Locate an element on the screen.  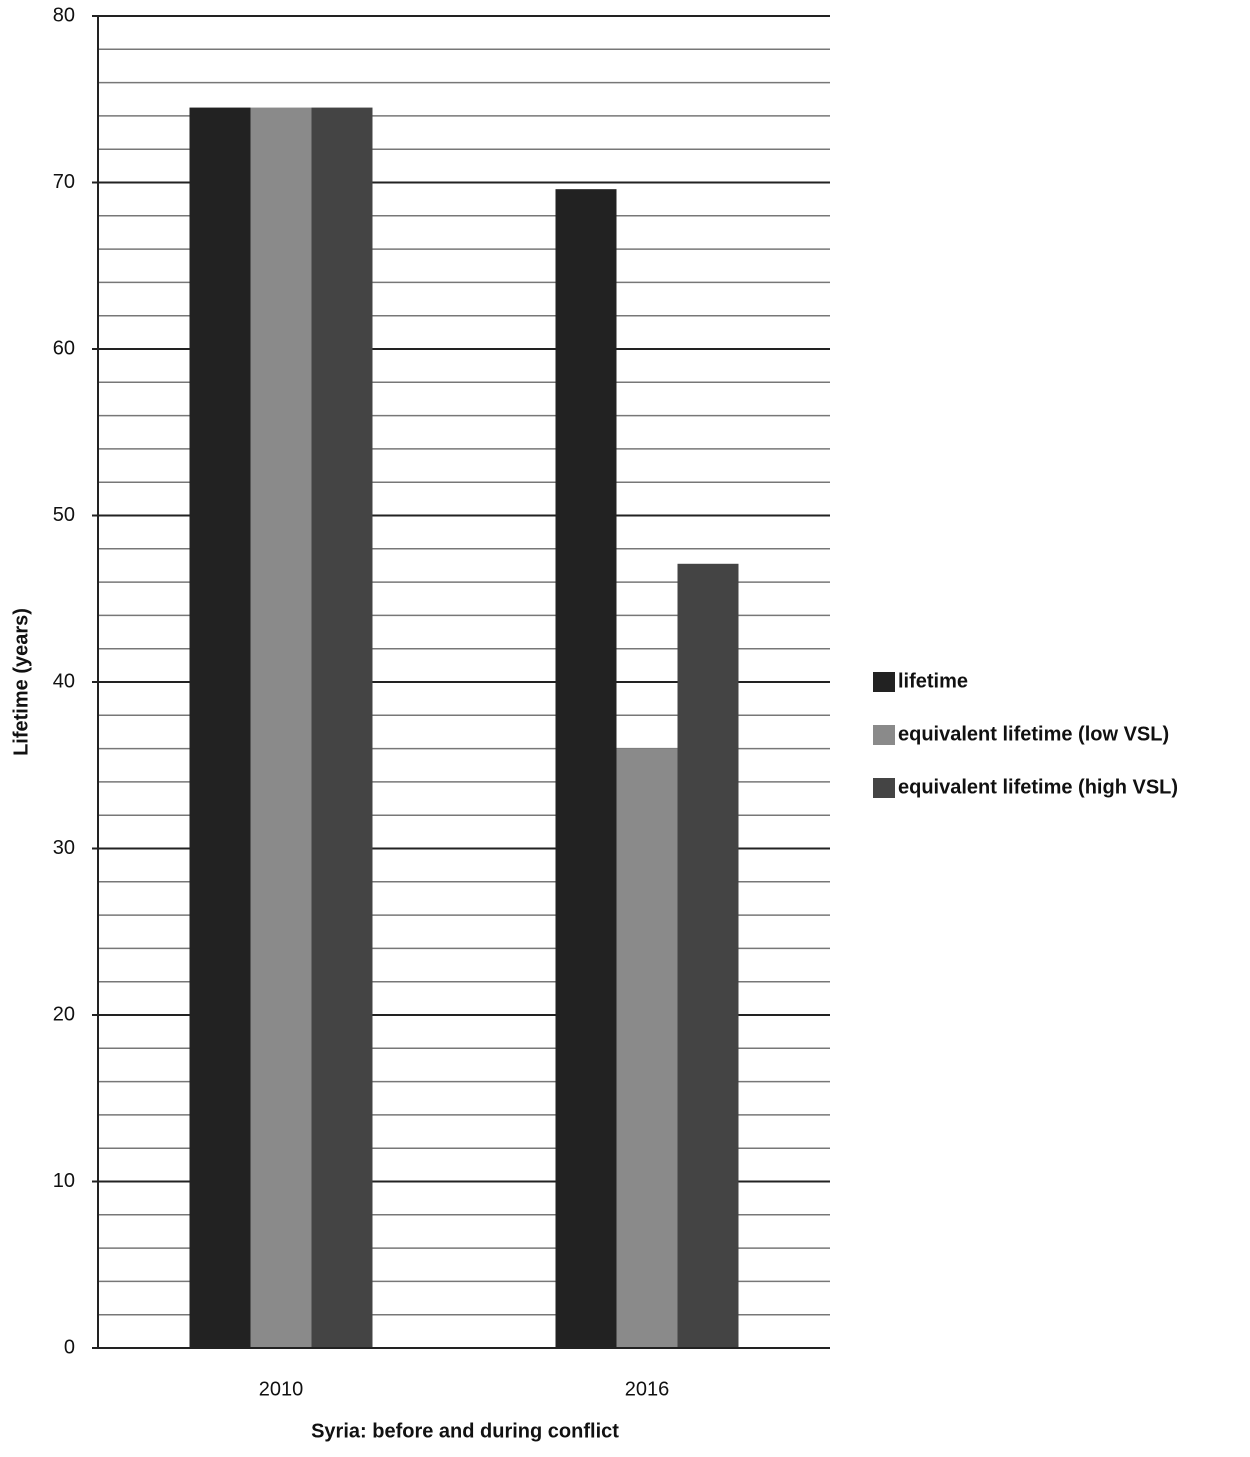
x-tick-label: 2016 is located at coordinates (647, 1389).